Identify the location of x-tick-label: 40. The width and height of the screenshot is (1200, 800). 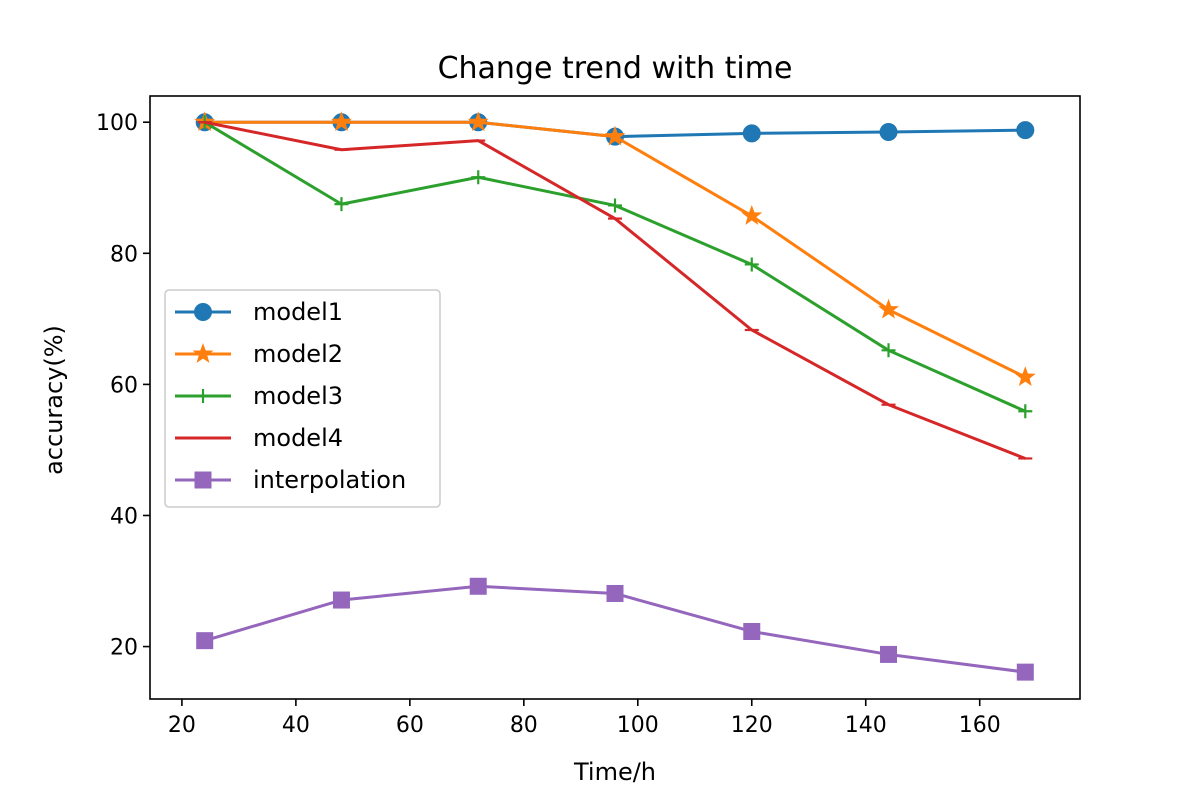
(296, 725).